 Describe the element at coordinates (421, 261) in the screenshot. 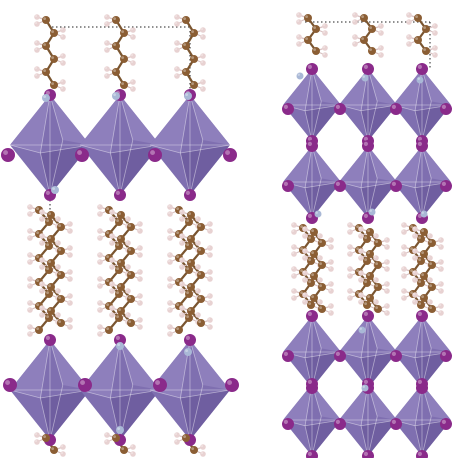

I see `right-mid-chain-a-2-carbon` at that location.